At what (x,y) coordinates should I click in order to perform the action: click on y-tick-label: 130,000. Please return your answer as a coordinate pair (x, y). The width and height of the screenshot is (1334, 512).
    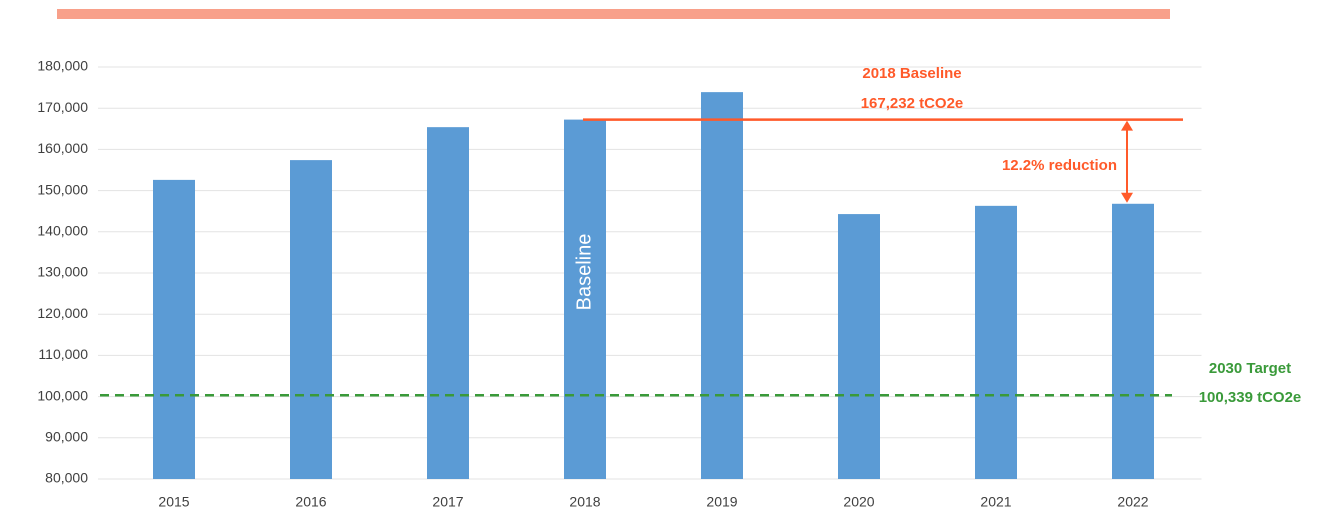
    Looking at the image, I should click on (62, 272).